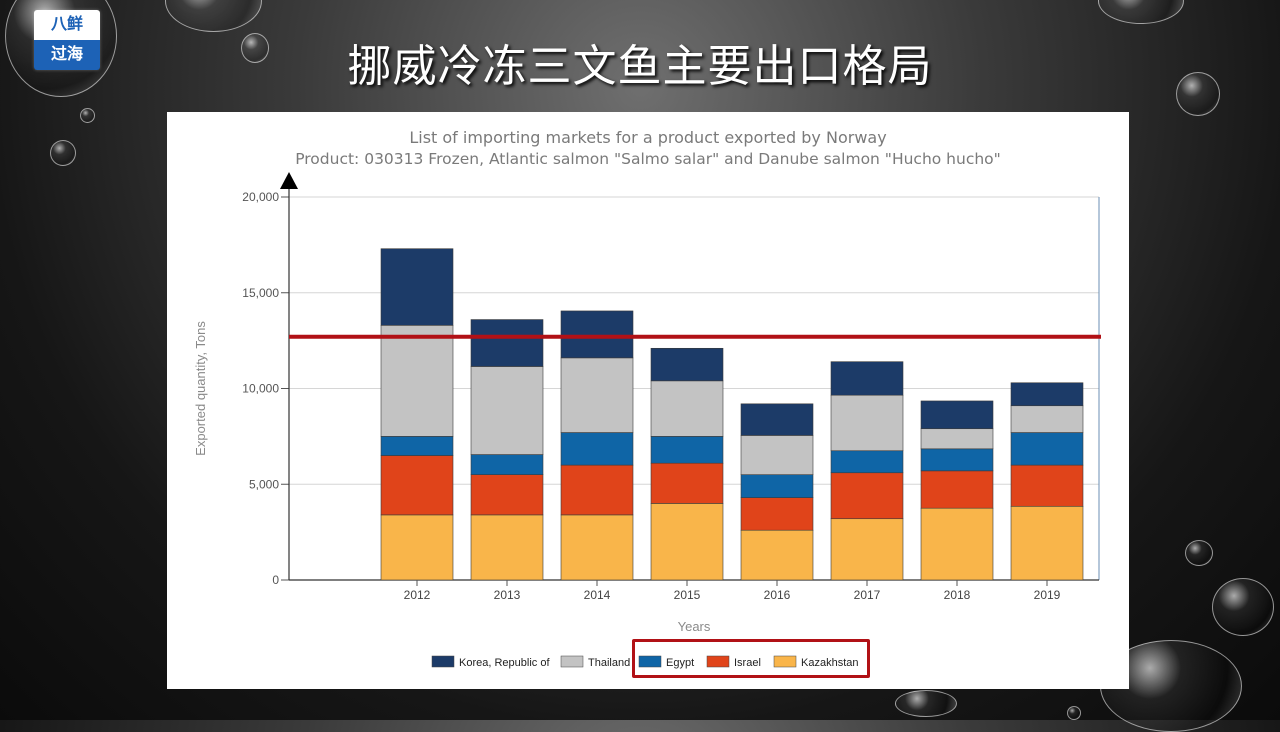  I want to click on legend-label: Thailand, so click(609, 663).